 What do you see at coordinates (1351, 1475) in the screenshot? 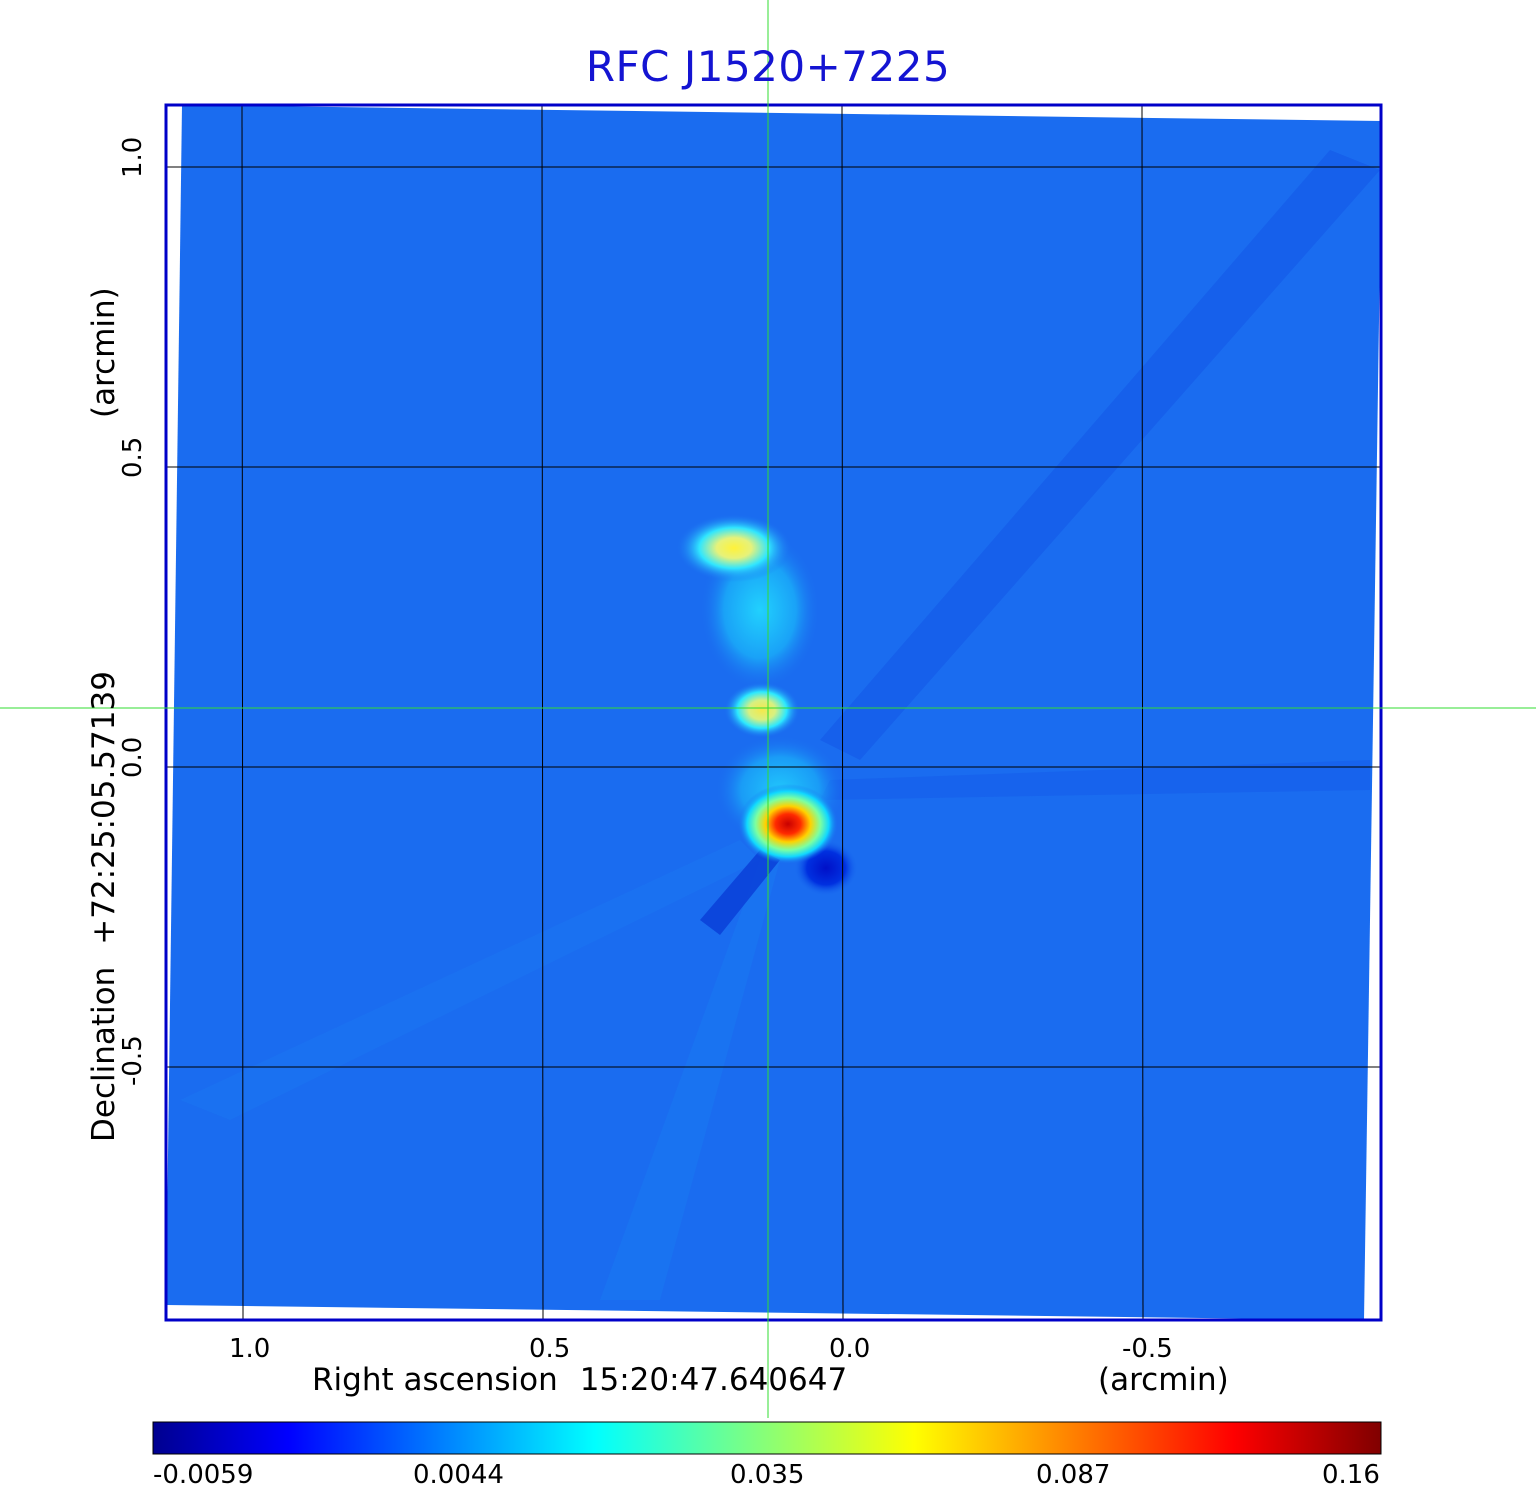
I see `colorbar-tick-label: 0.16` at bounding box center [1351, 1475].